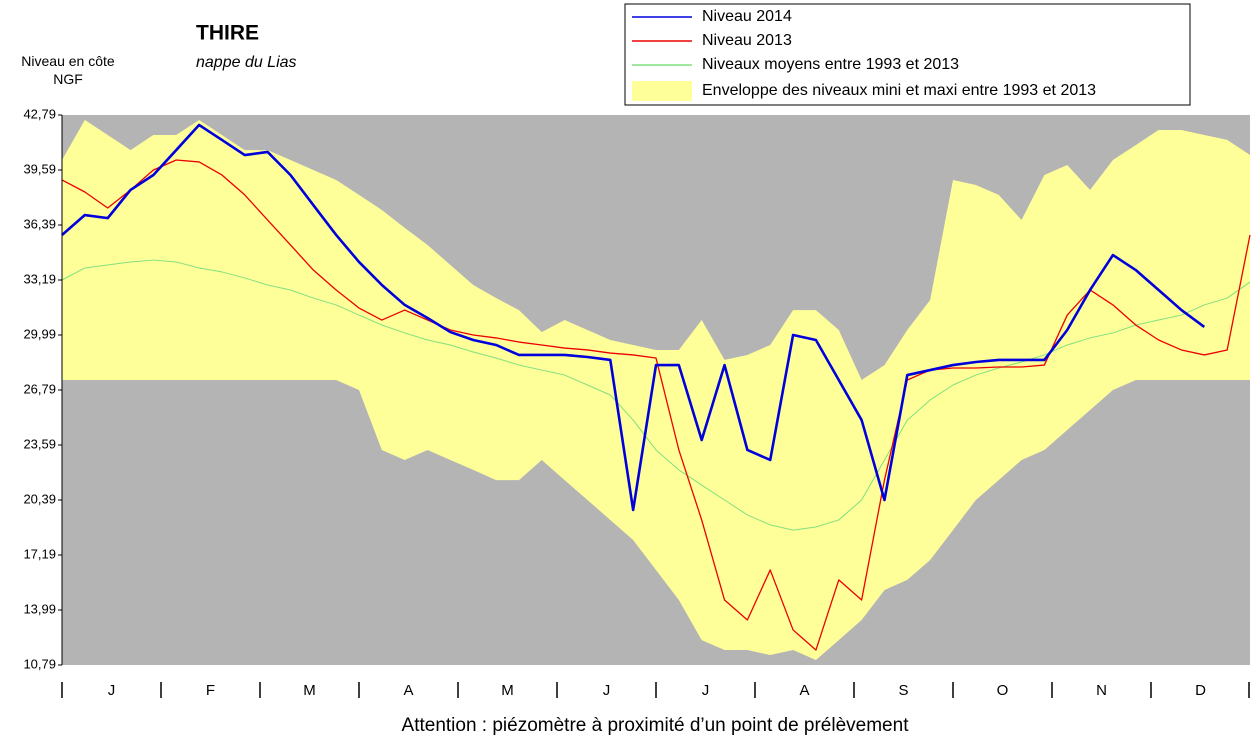 The height and width of the screenshot is (752, 1253). What do you see at coordinates (39, 663) in the screenshot?
I see `y-tick-label: 10,79` at bounding box center [39, 663].